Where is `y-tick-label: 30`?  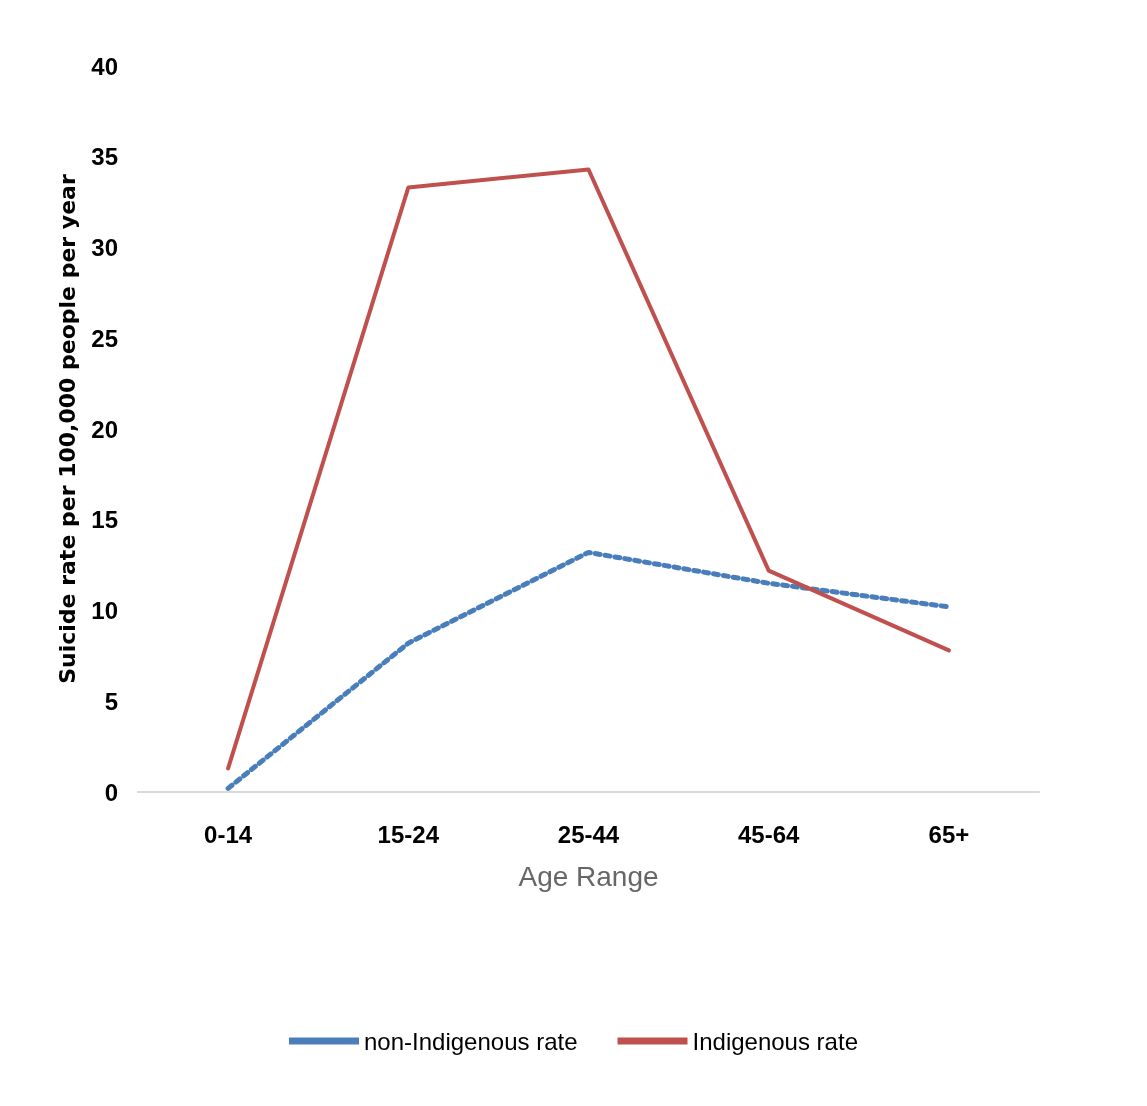 y-tick-label: 30 is located at coordinates (104, 247).